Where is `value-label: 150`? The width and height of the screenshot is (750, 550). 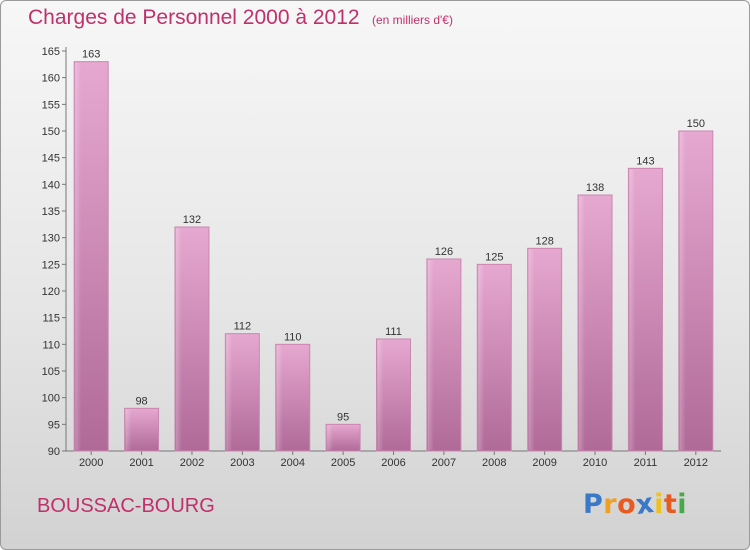 value-label: 150 is located at coordinates (696, 124).